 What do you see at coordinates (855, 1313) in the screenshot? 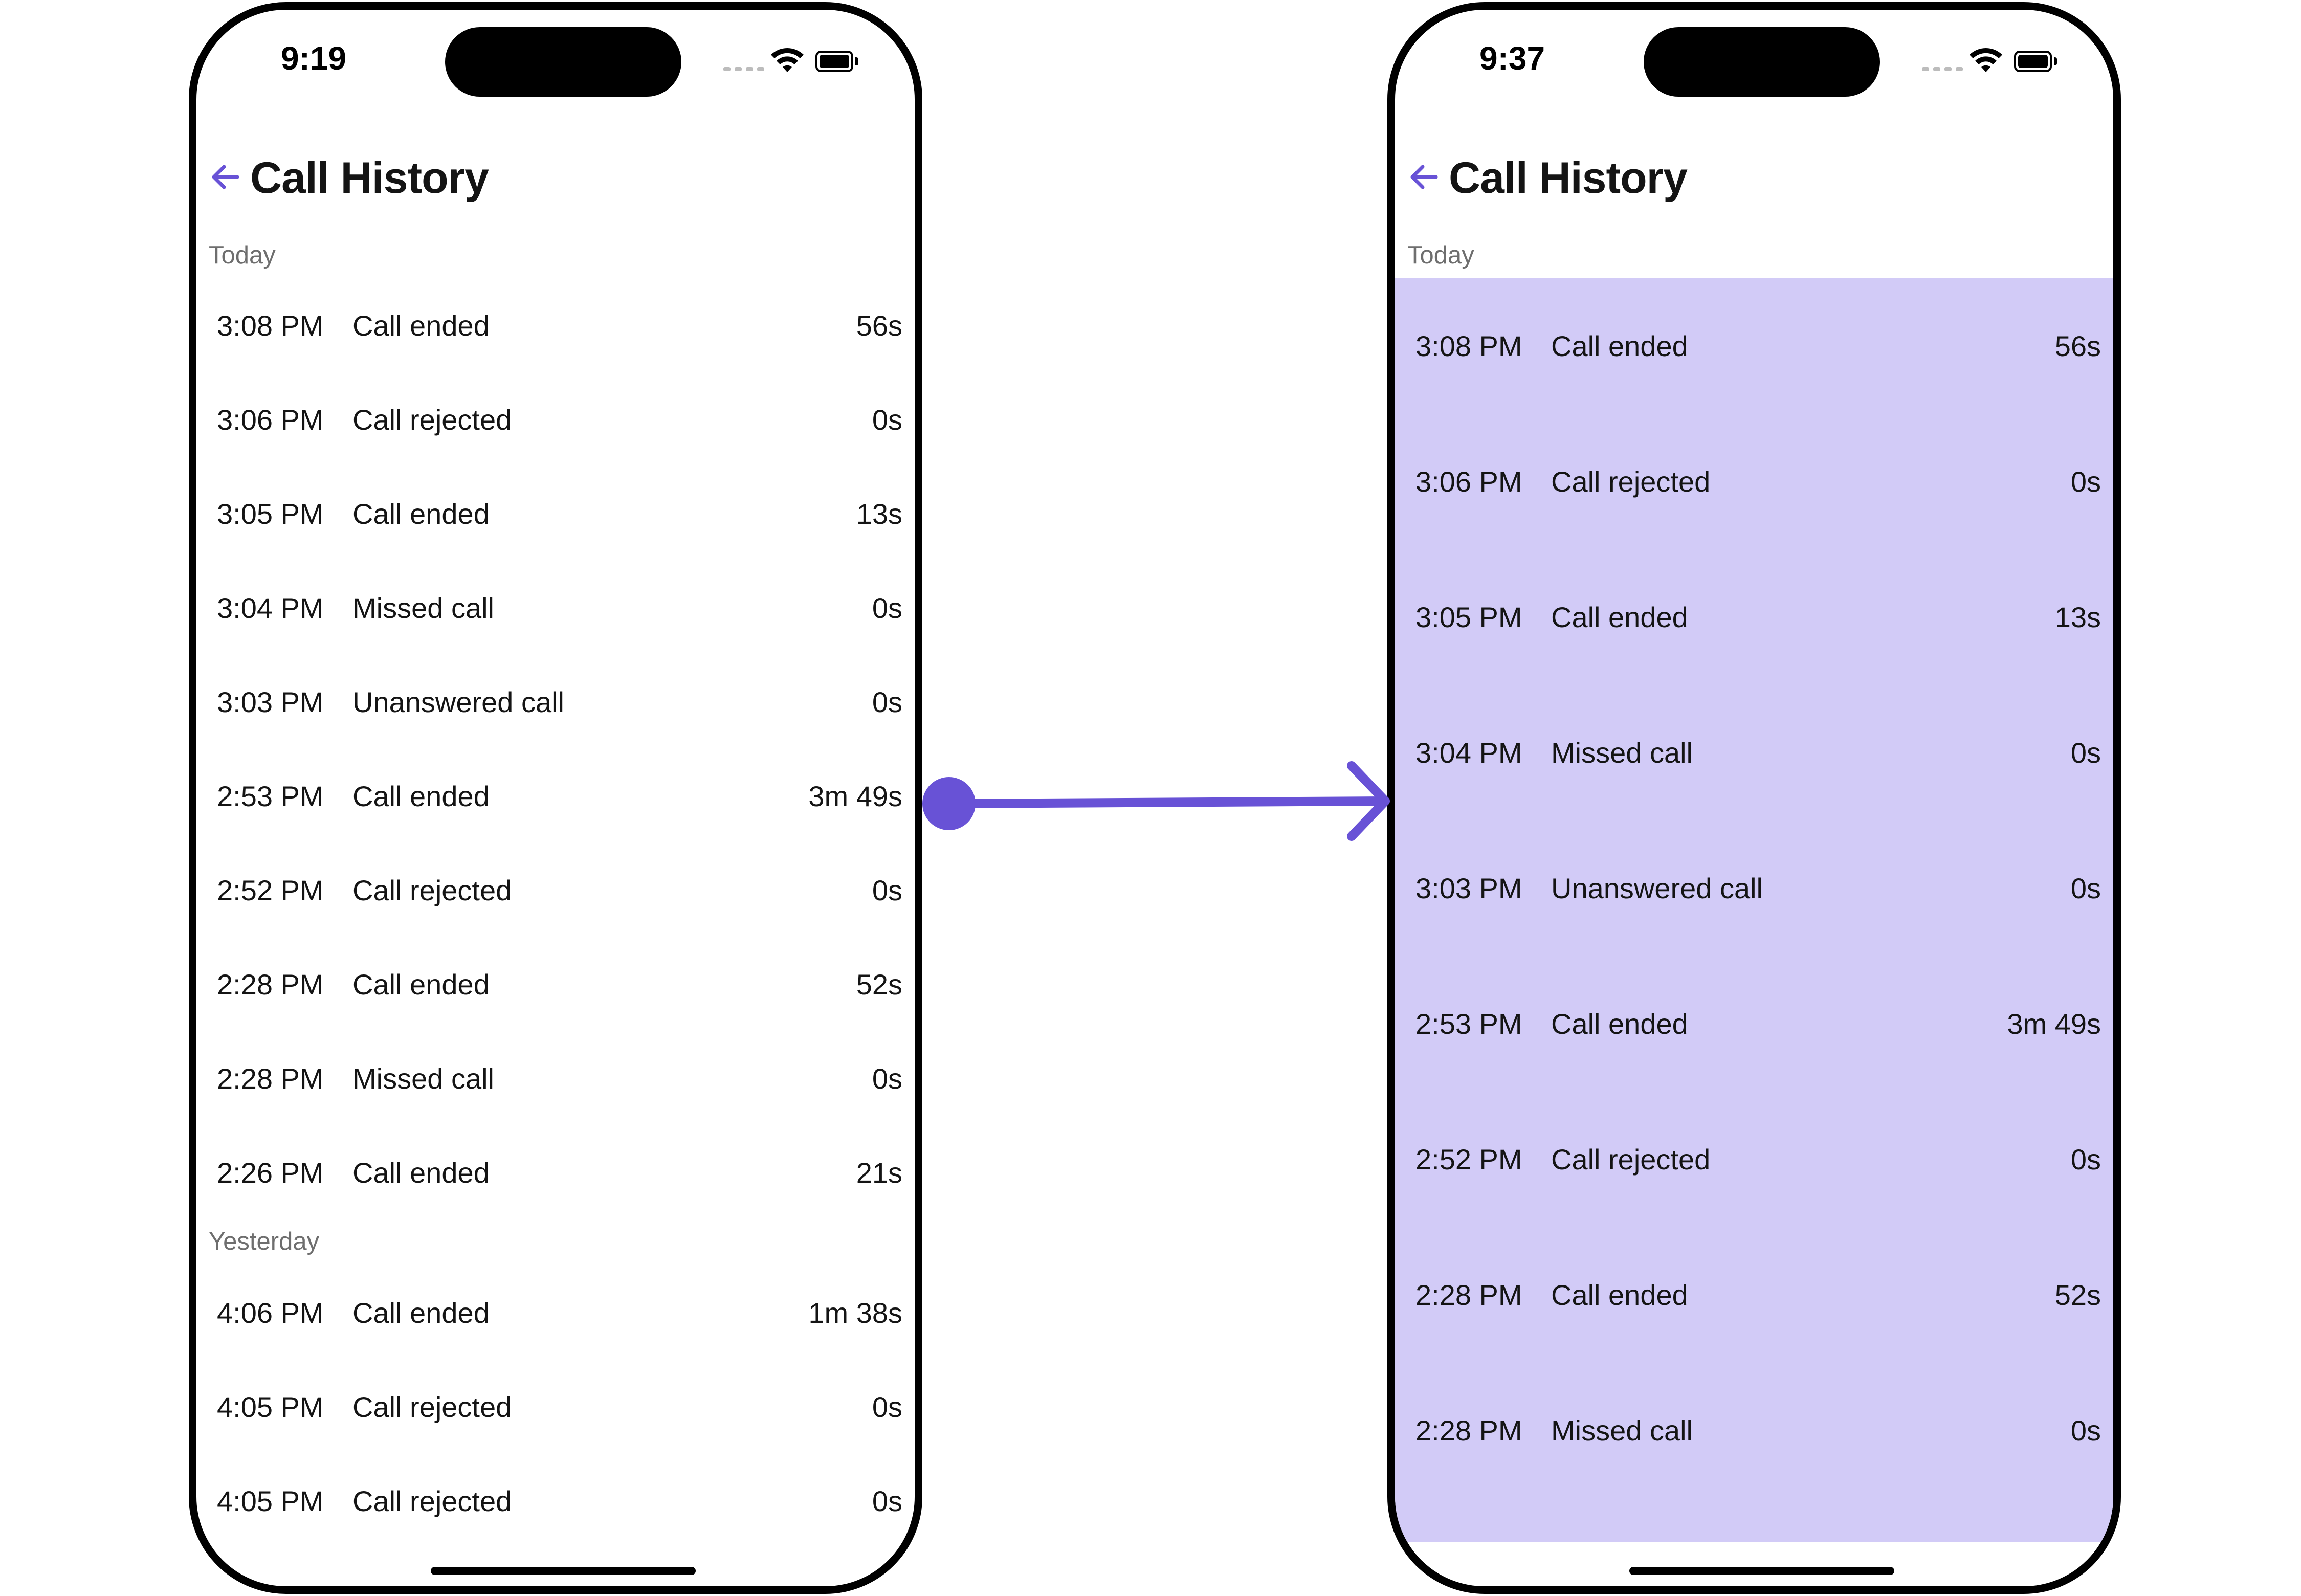
I see `call-duration: 1m 38s` at bounding box center [855, 1313].